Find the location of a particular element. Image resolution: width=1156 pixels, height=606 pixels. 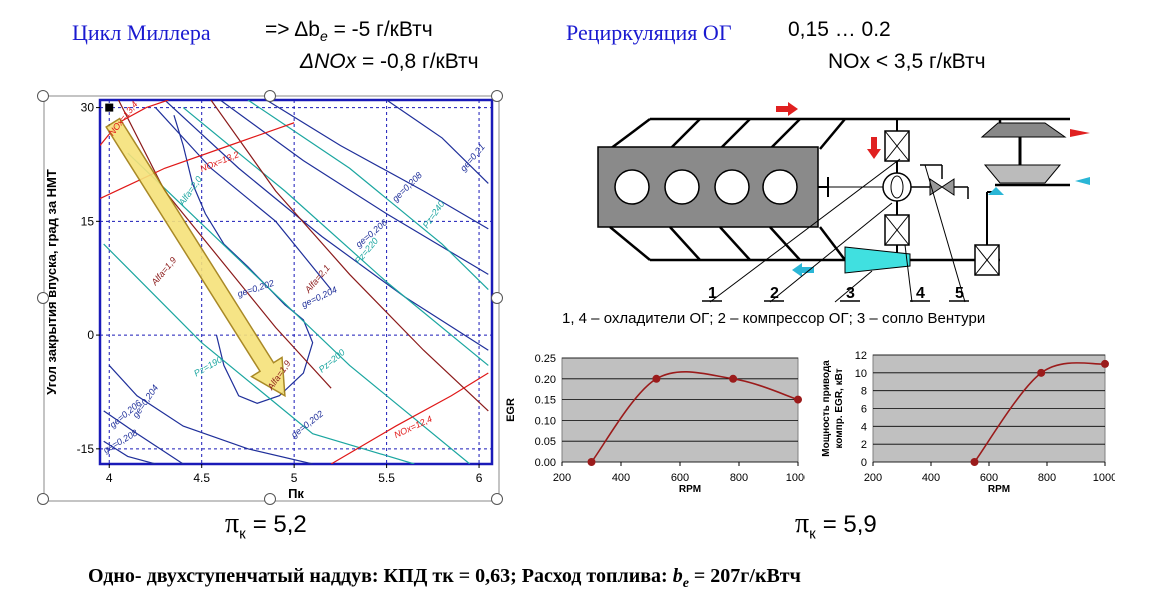

y-tick-label: 6 is located at coordinates (864, 410).